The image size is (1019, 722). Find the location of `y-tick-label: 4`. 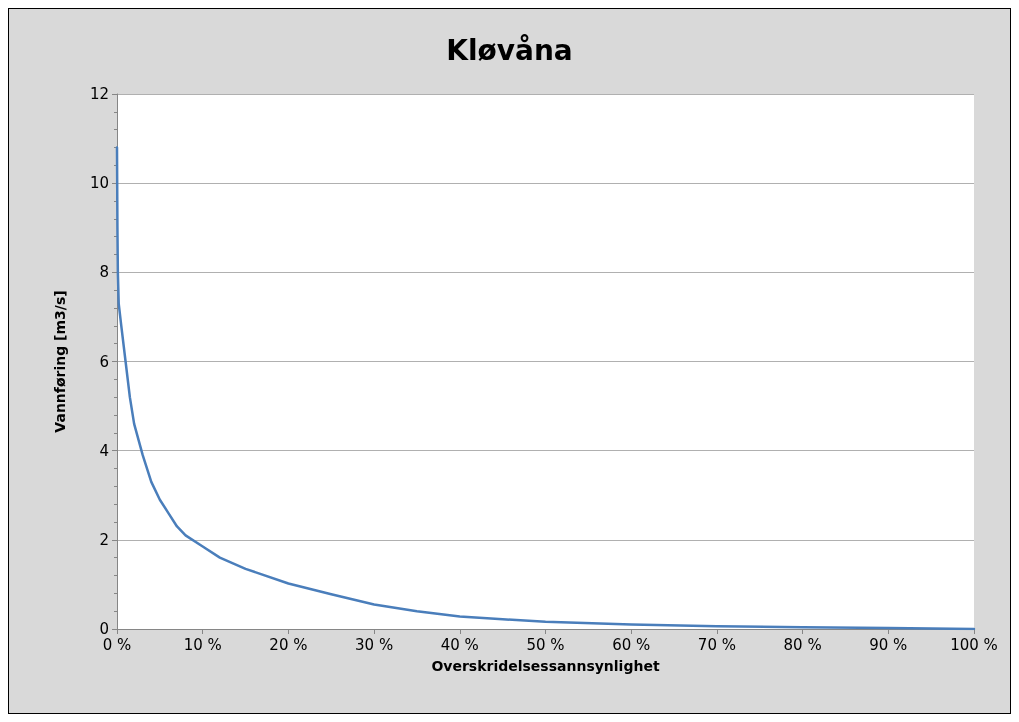

y-tick-label: 4 is located at coordinates (104, 450).